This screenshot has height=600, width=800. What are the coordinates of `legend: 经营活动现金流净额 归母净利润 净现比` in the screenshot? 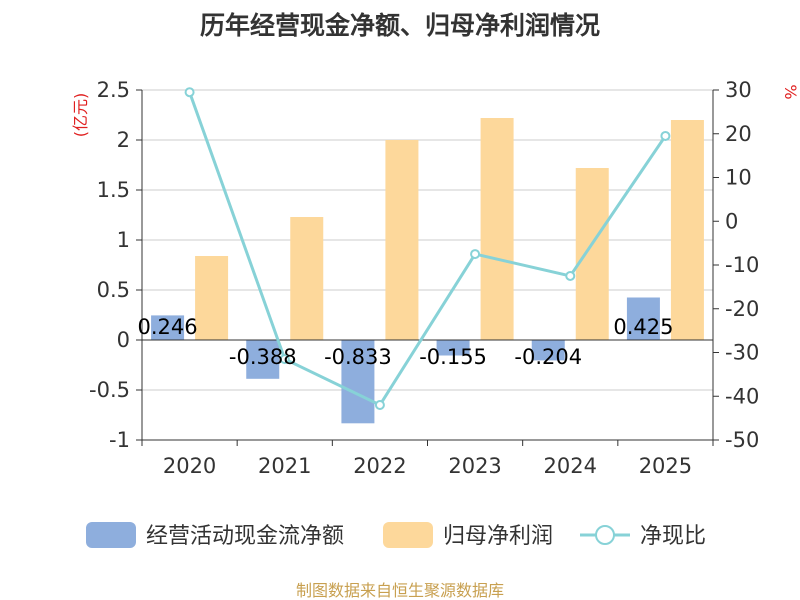 It's located at (396, 535).